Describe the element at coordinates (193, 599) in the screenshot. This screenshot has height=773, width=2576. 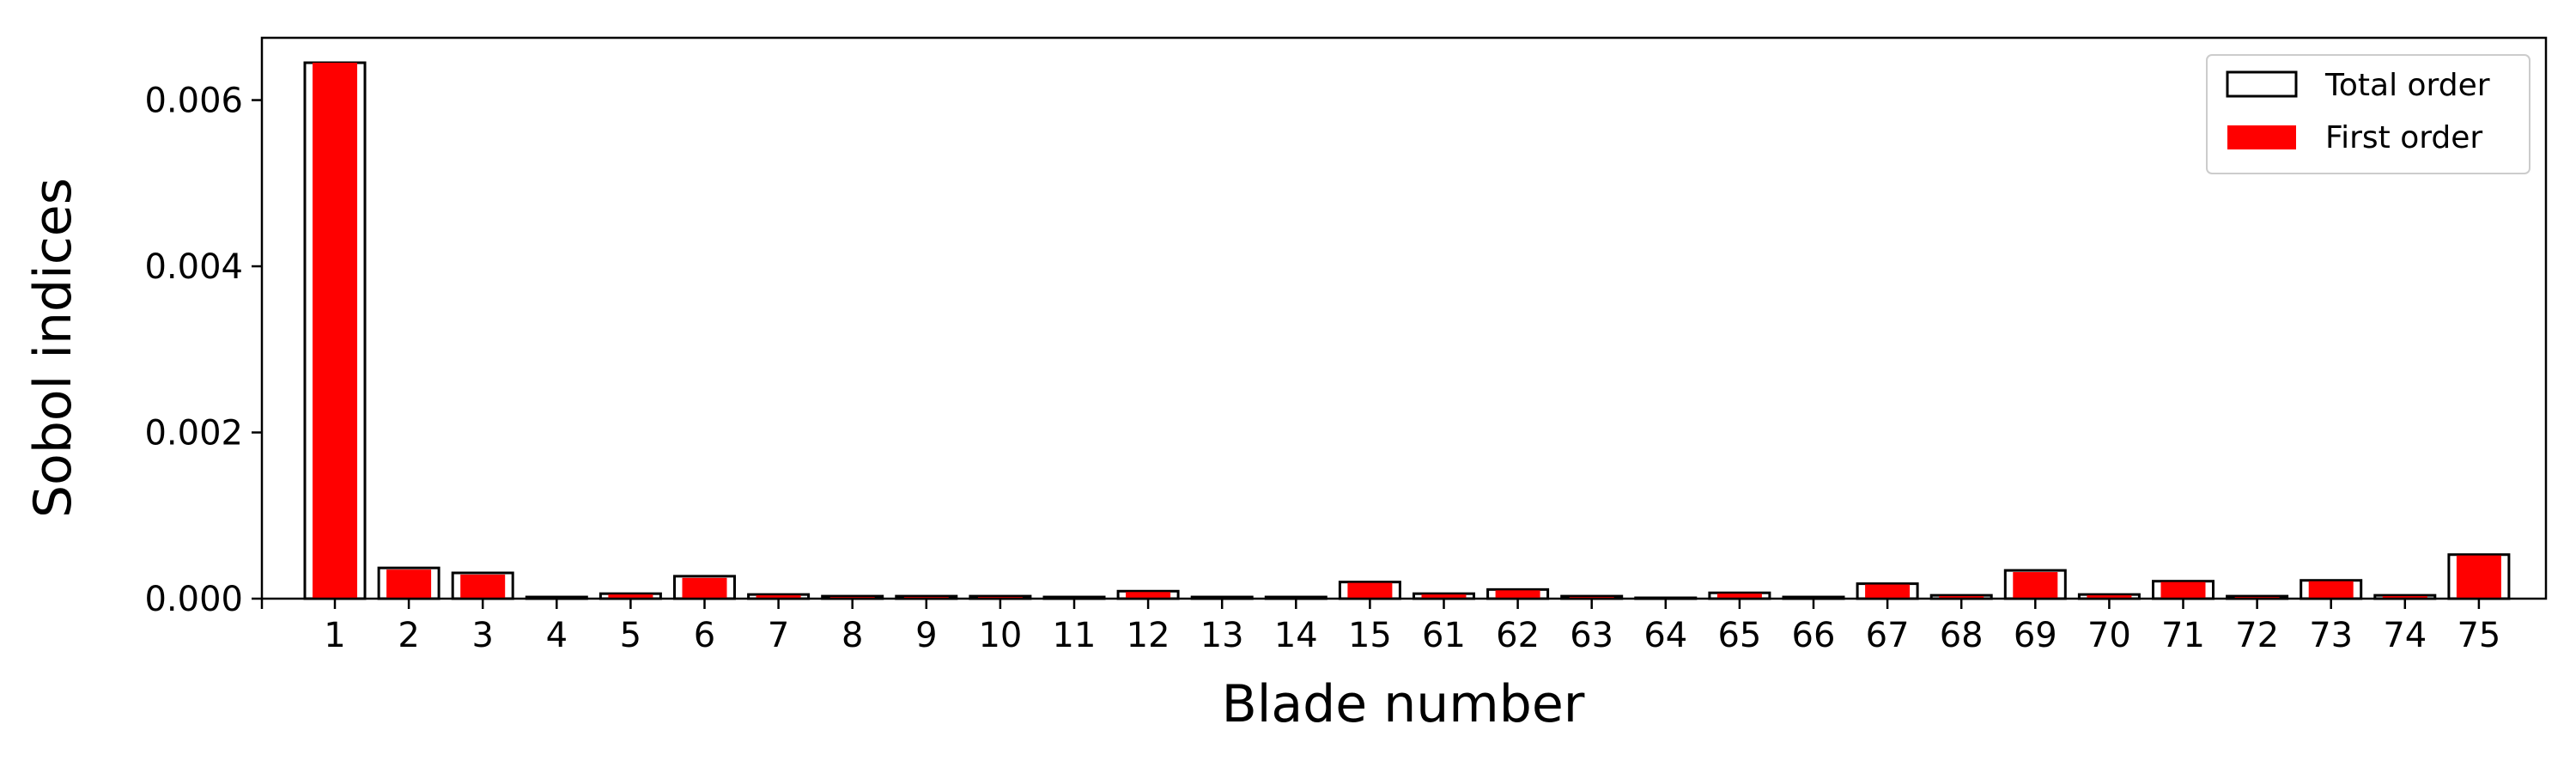
I see `y-tick-label: 0.000` at that location.